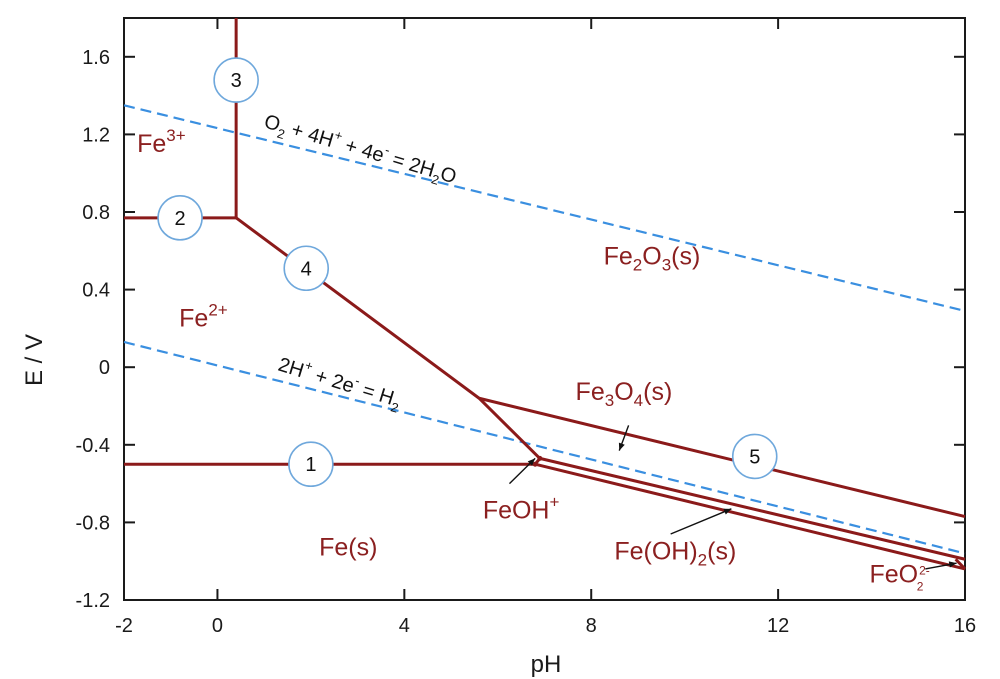 Image resolution: width=1000 pixels, height=679 pixels. What do you see at coordinates (675, 553) in the screenshot?
I see `species-label-feoh2: Fe(OH)2(s)` at bounding box center [675, 553].